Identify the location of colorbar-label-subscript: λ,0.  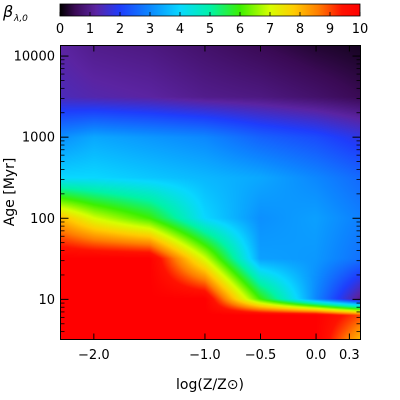
(20, 19).